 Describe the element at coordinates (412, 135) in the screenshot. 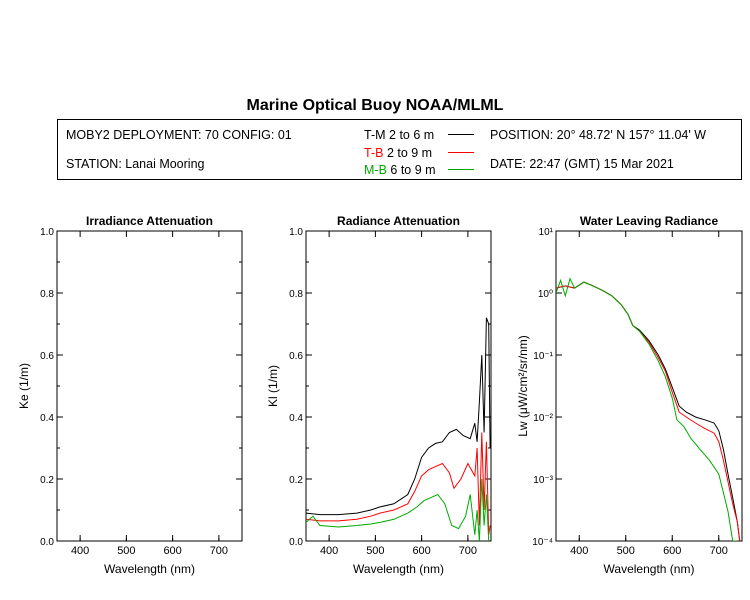

I see `legend-depth-tm: 2 to 6 m` at that location.